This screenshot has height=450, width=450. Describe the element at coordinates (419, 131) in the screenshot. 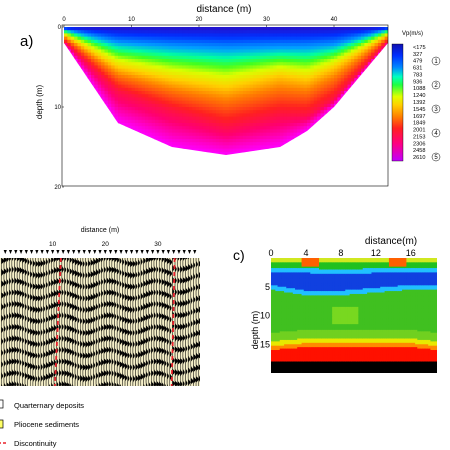

I see `colorbar-tick-label: 2001` at that location.